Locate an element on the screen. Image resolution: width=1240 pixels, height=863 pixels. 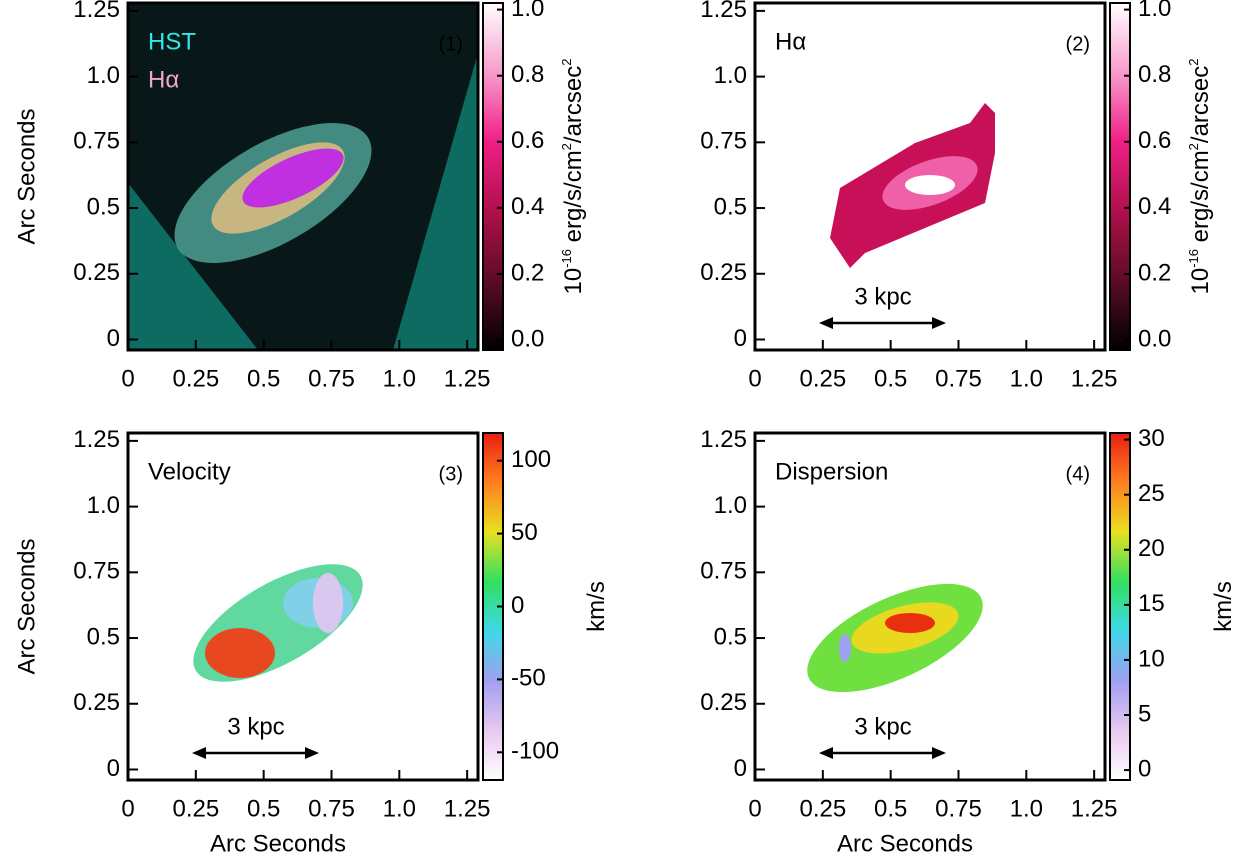
velocity-mid is located at coordinates (278, 623).